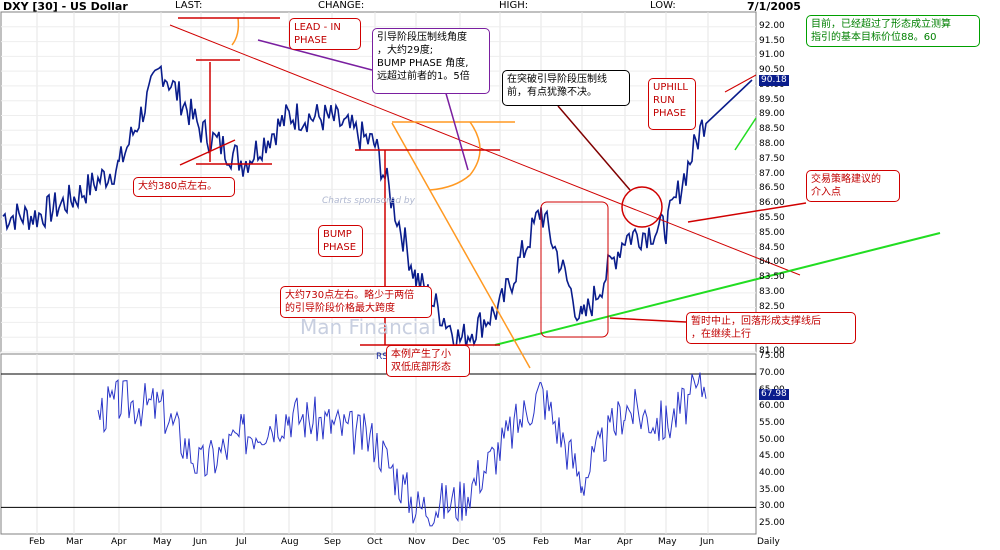 Image resolution: width=1000 pixels, height=550 pixels. What do you see at coordinates (772, 232) in the screenshot?
I see `price-tick-label: 85.00` at bounding box center [772, 232].